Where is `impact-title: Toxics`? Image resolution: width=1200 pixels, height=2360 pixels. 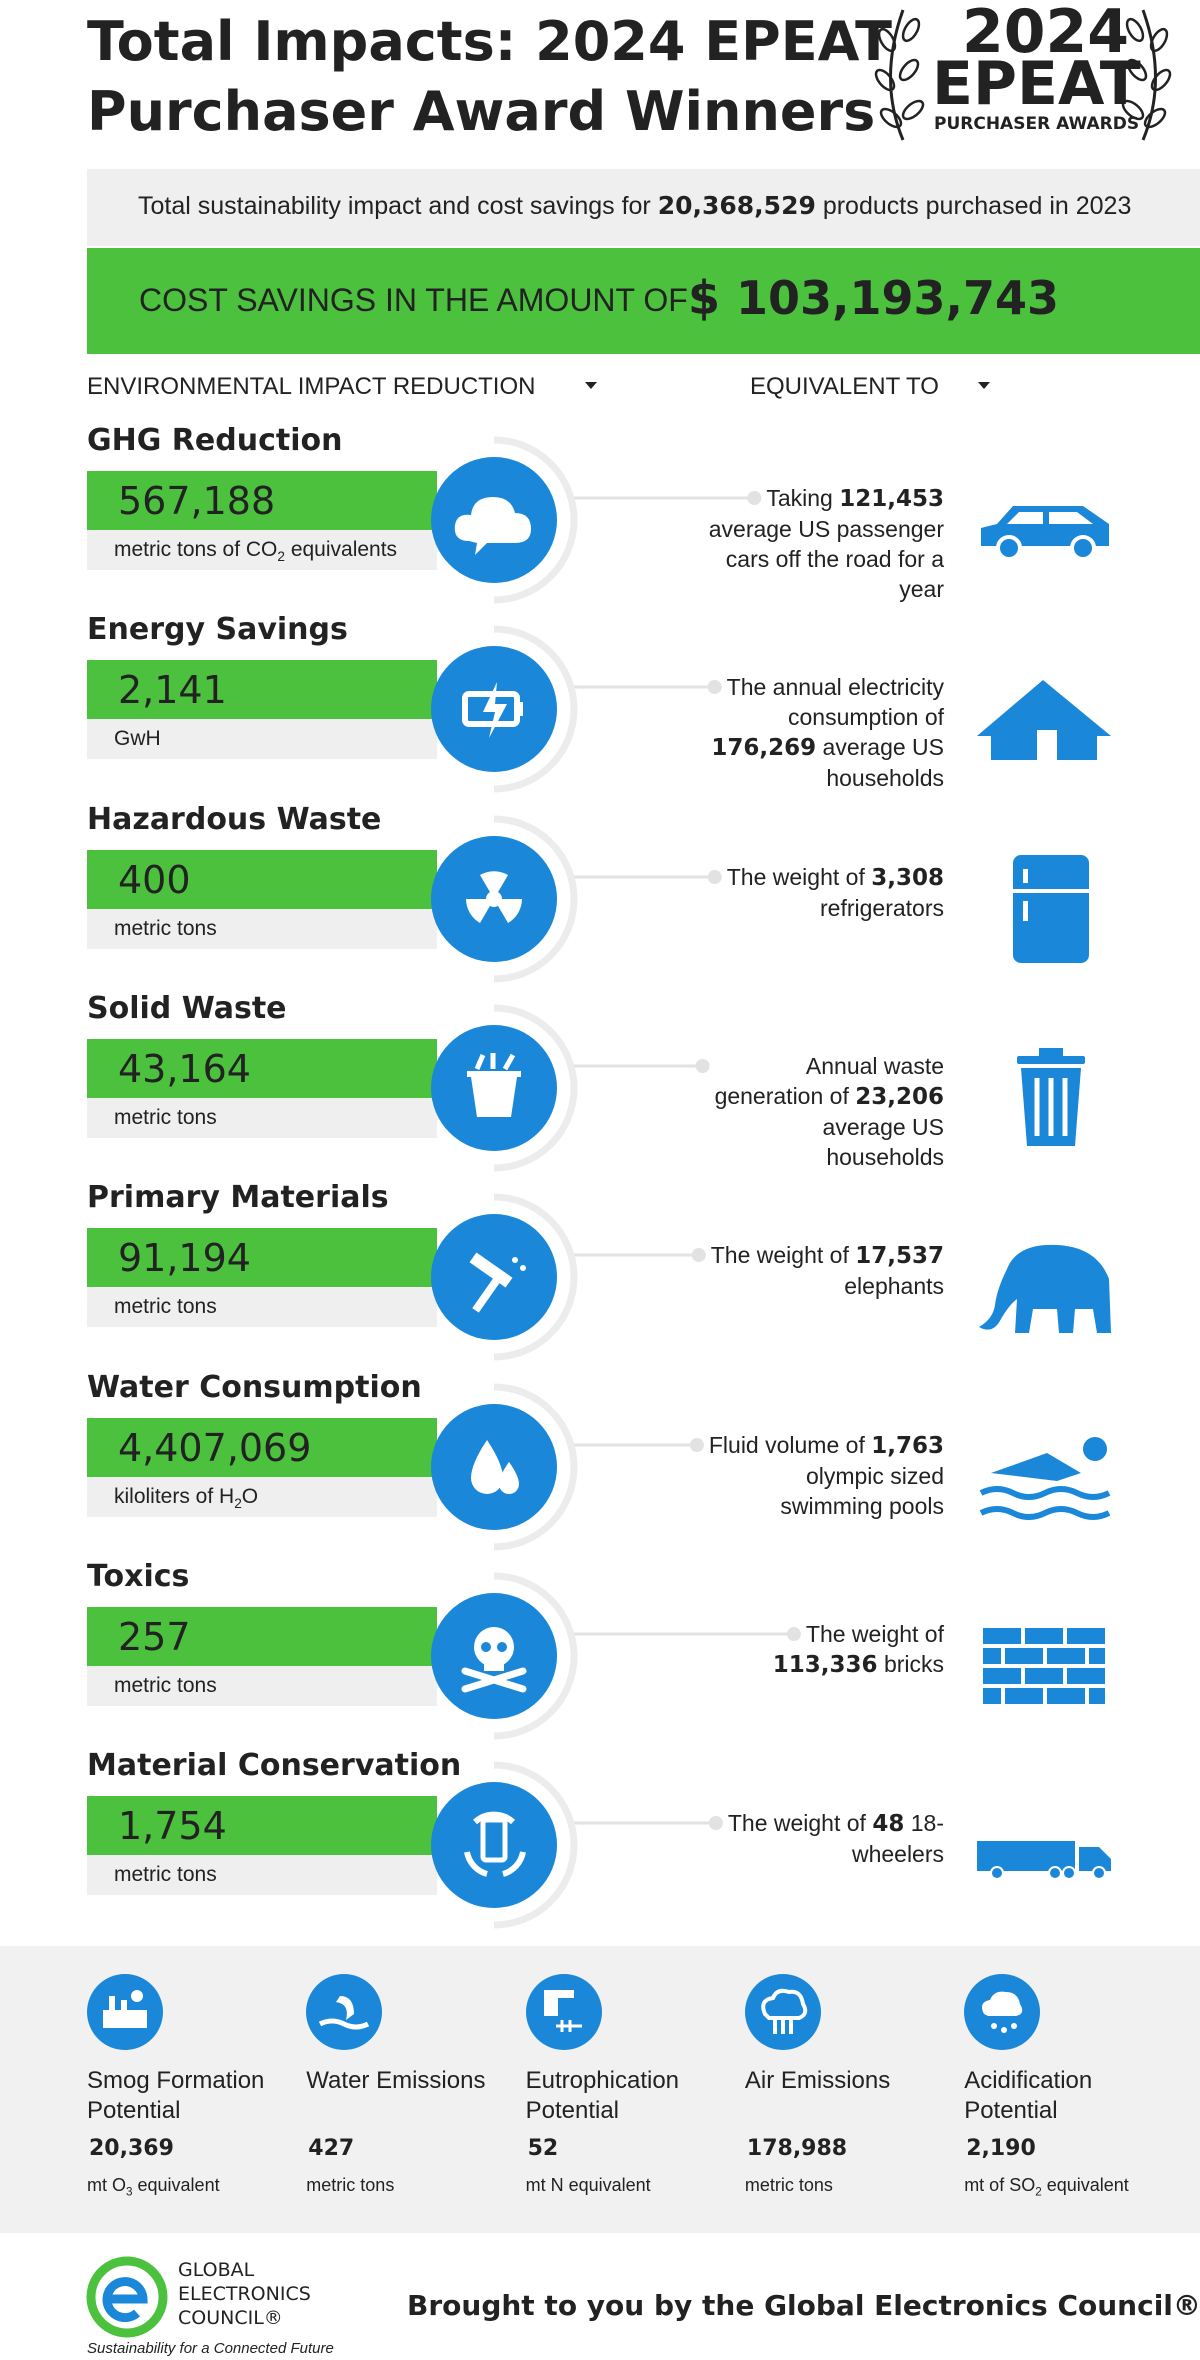 impact-title: Toxics is located at coordinates (138, 1576).